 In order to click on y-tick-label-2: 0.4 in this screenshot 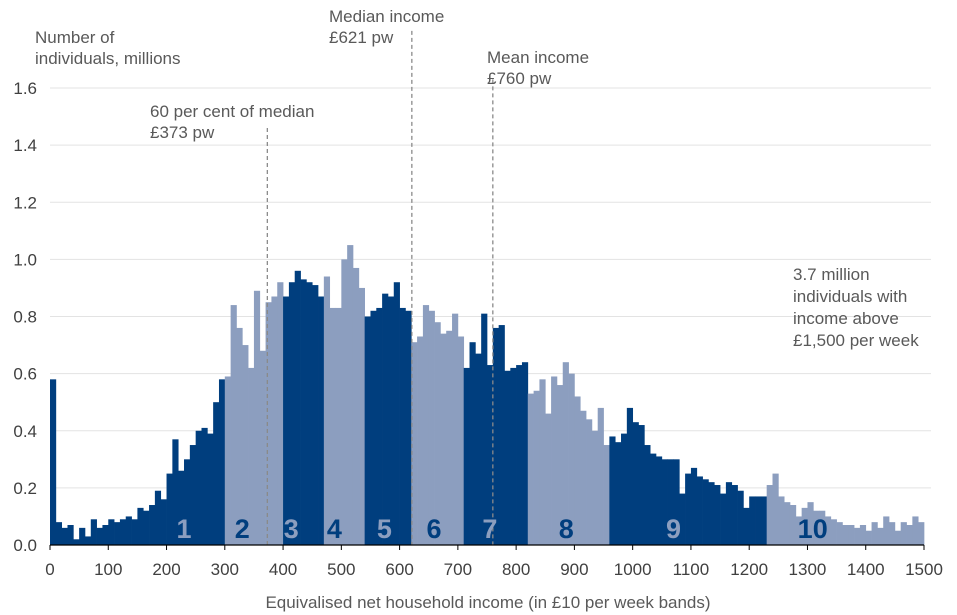, I will do `click(25, 431)`.